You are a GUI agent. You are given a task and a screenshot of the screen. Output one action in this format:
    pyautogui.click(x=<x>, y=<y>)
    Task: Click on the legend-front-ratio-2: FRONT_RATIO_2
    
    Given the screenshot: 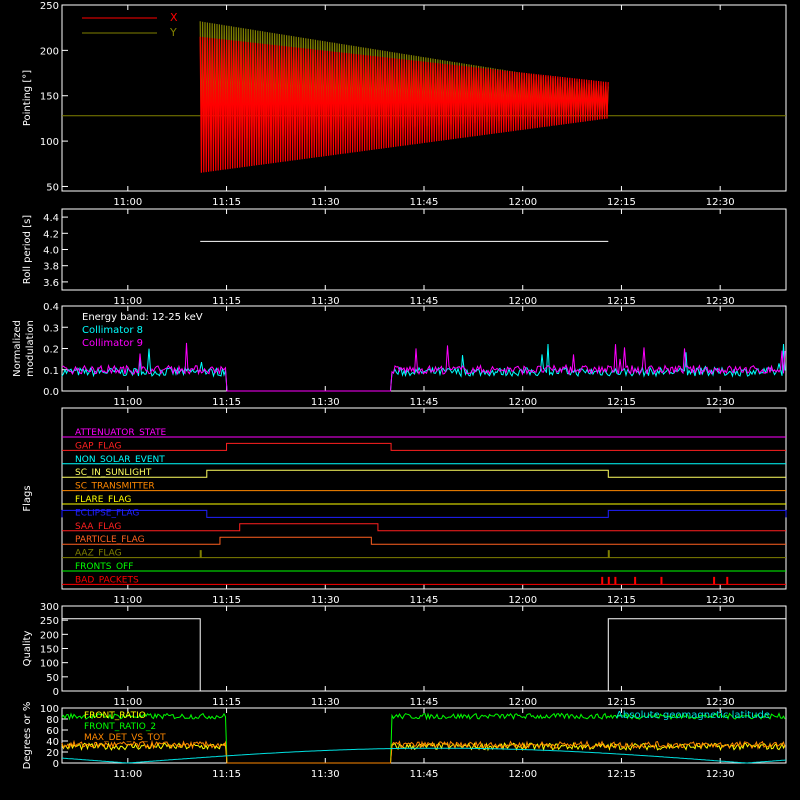 What is the action you would take?
    pyautogui.click(x=120, y=727)
    